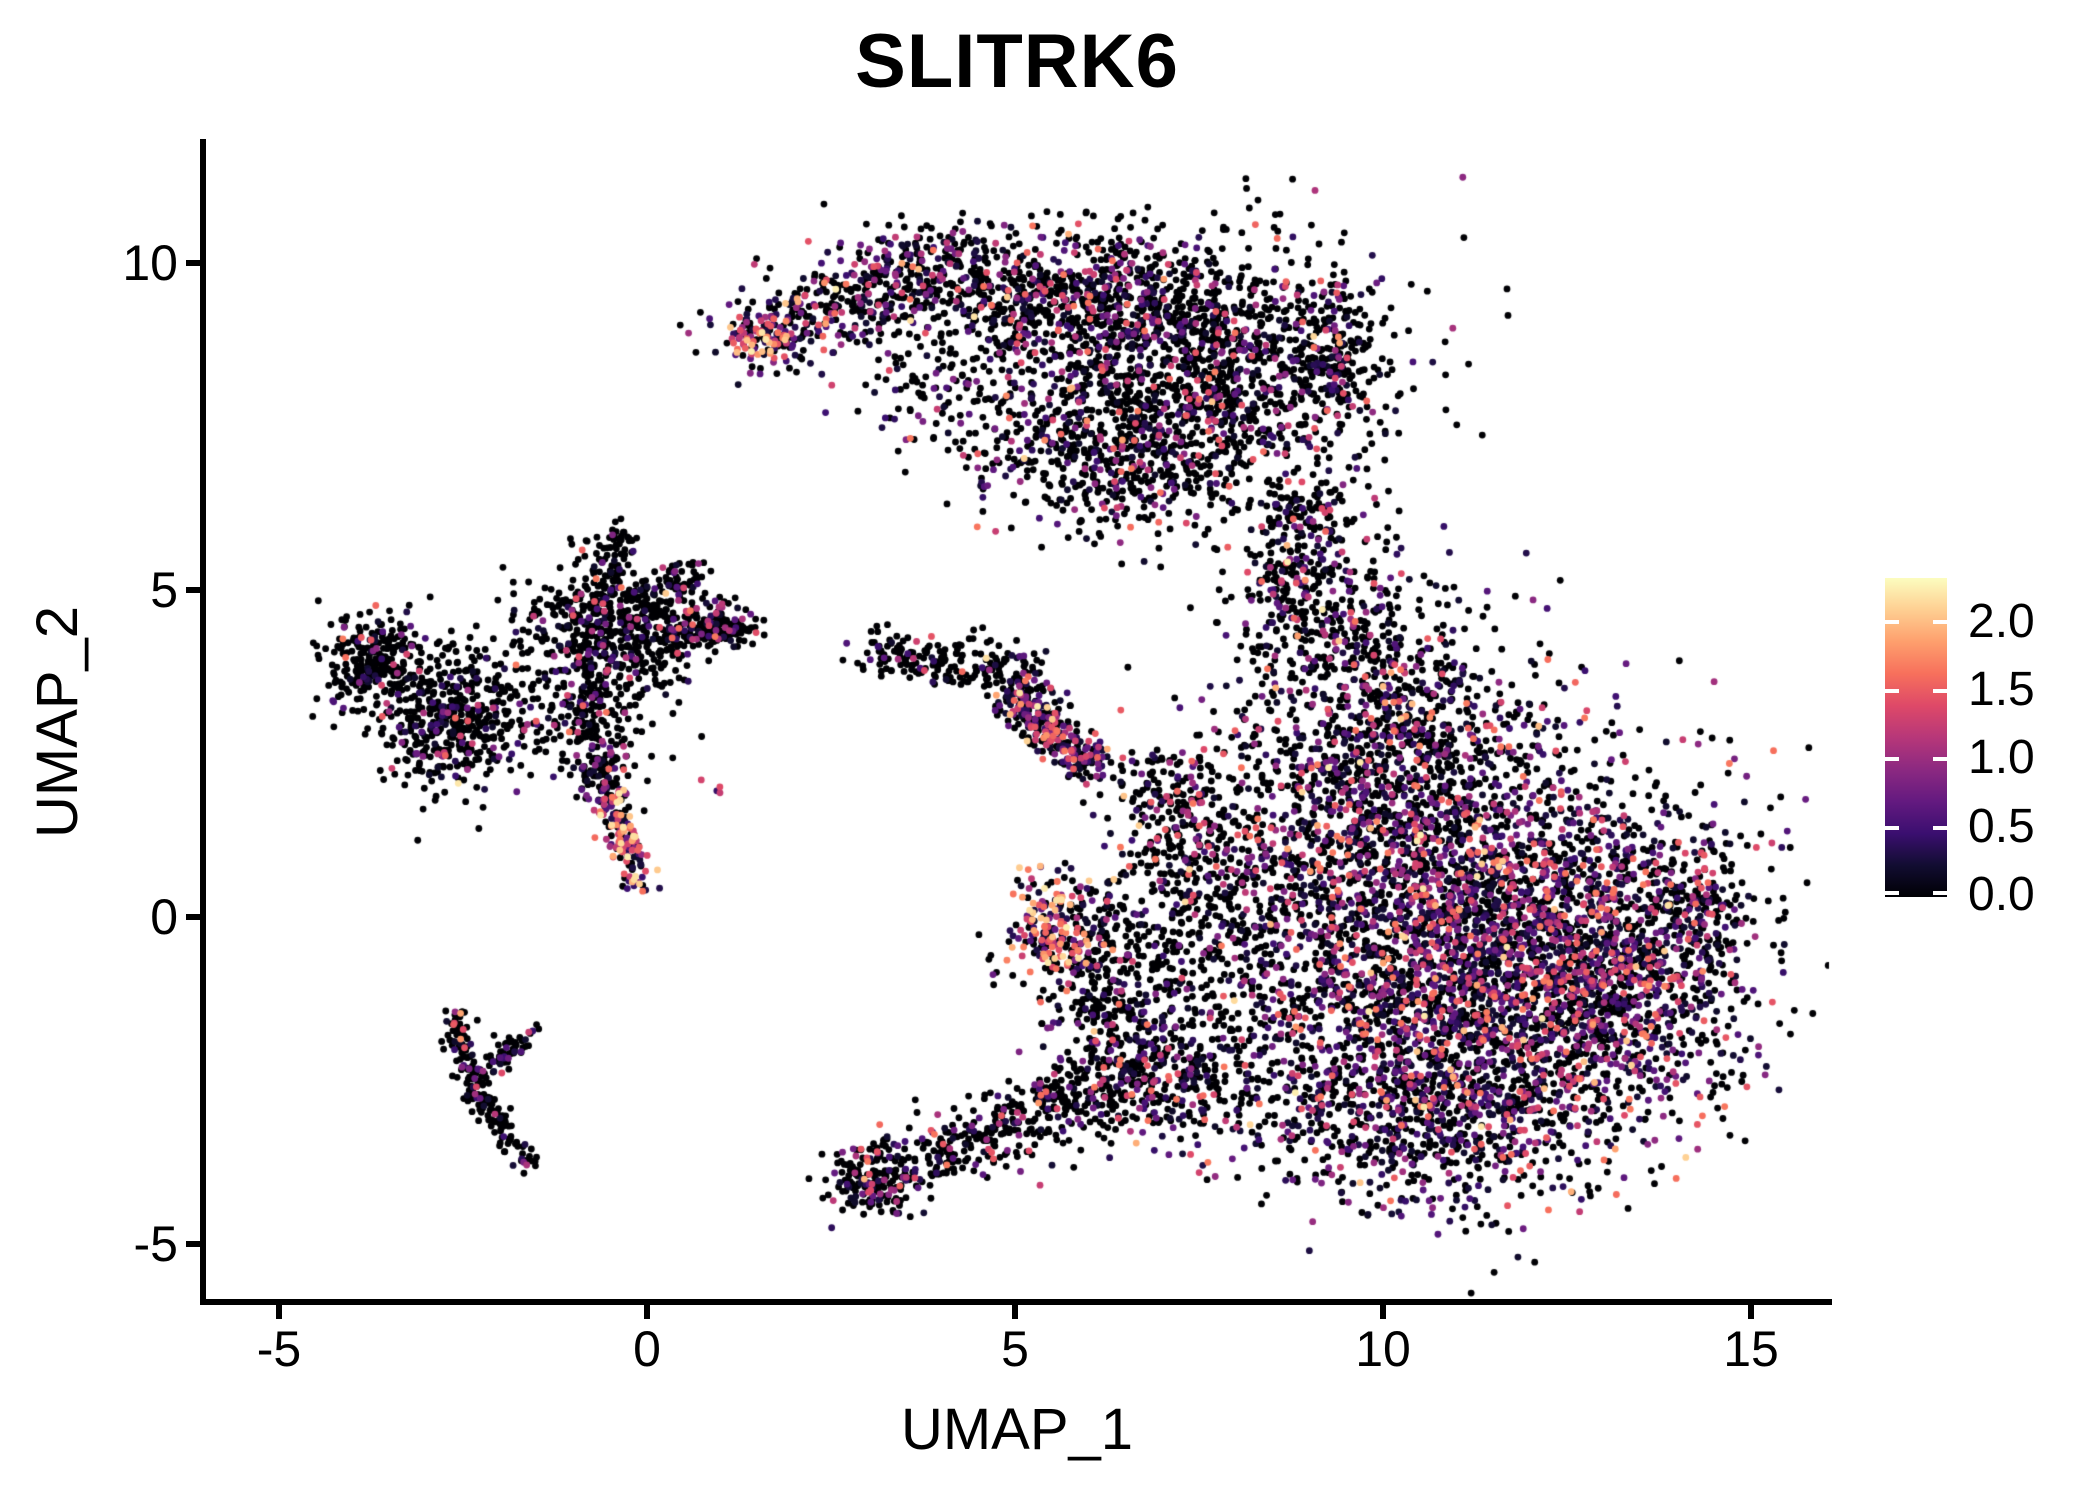 This screenshot has width=2100, height=1500. What do you see at coordinates (2001, 689) in the screenshot?
I see `colorbar-tick-label: 1.5` at bounding box center [2001, 689].